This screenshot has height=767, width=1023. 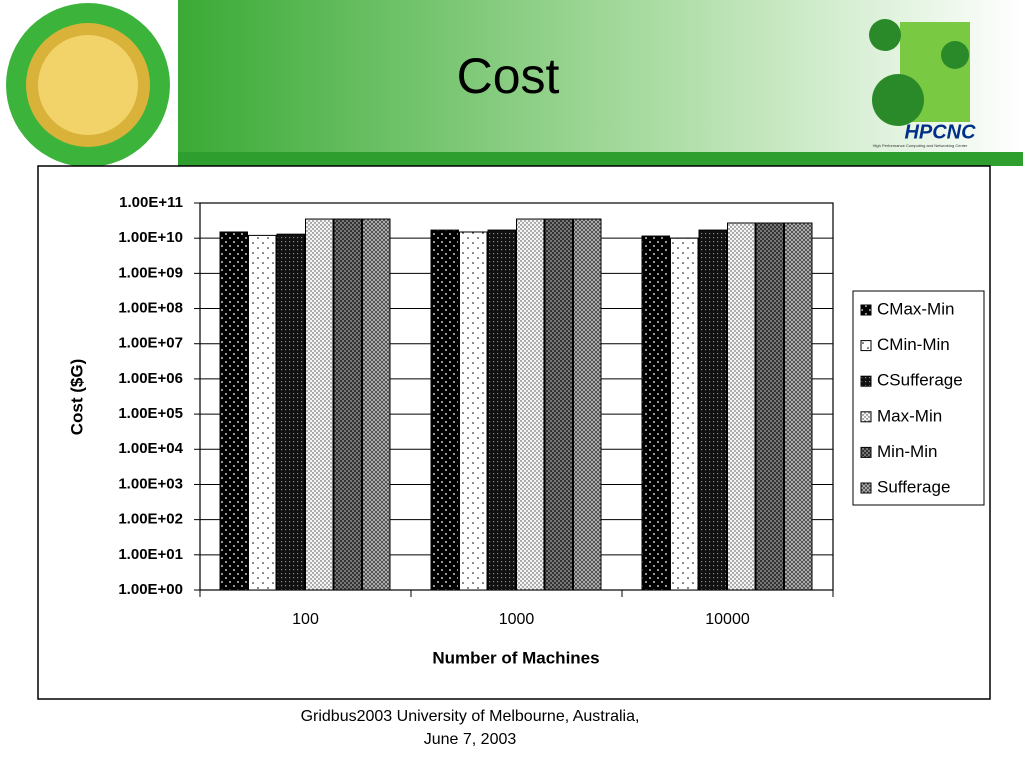 I want to click on y-tick-label: 1.00E+04, so click(x=150, y=448).